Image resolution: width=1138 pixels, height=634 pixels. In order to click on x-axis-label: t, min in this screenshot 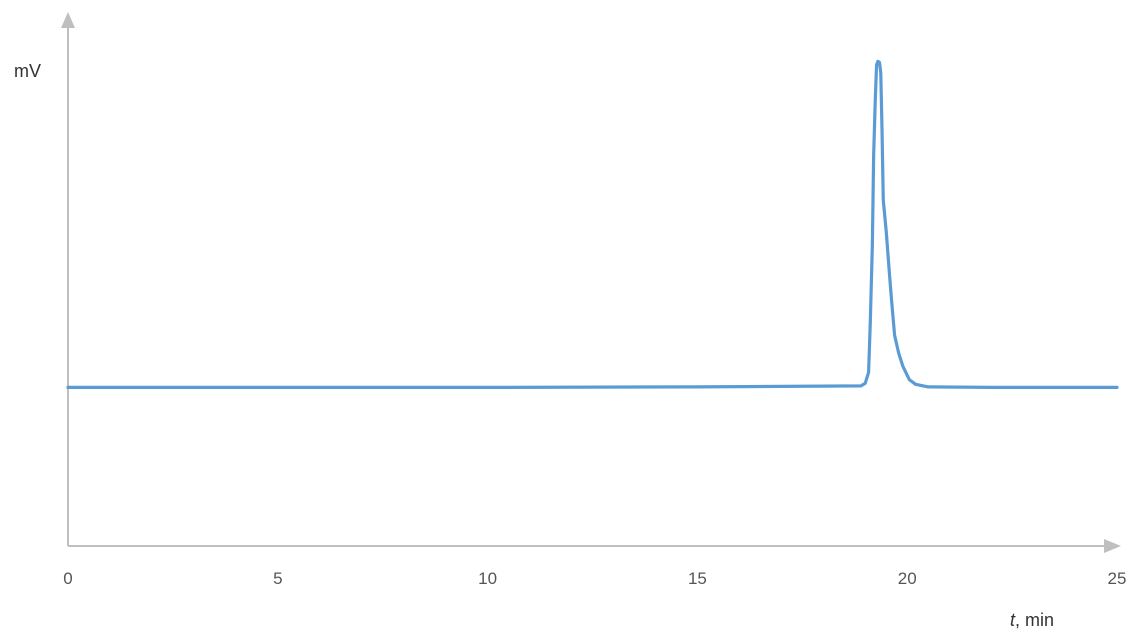, I will do `click(1032, 620)`.